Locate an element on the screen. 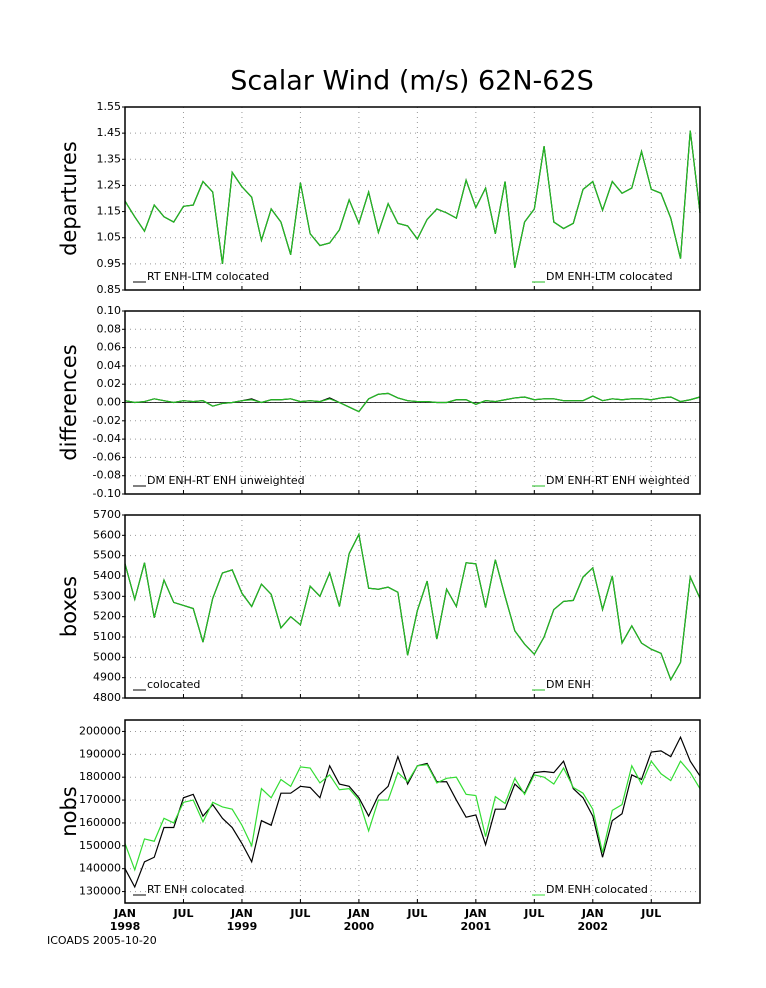  y-tick-label: 0.85 is located at coordinates (109, 289).